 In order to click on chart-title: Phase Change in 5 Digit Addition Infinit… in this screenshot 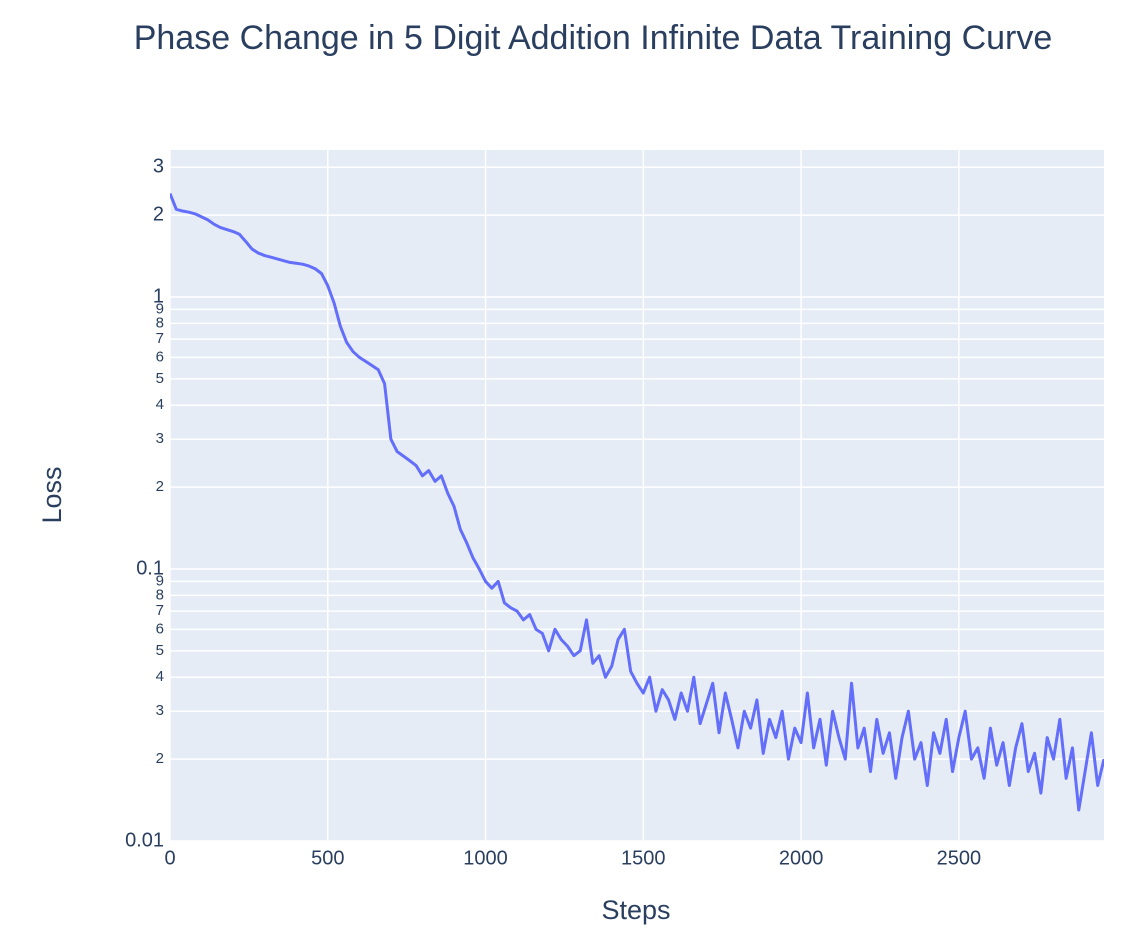, I will do `click(593, 38)`.